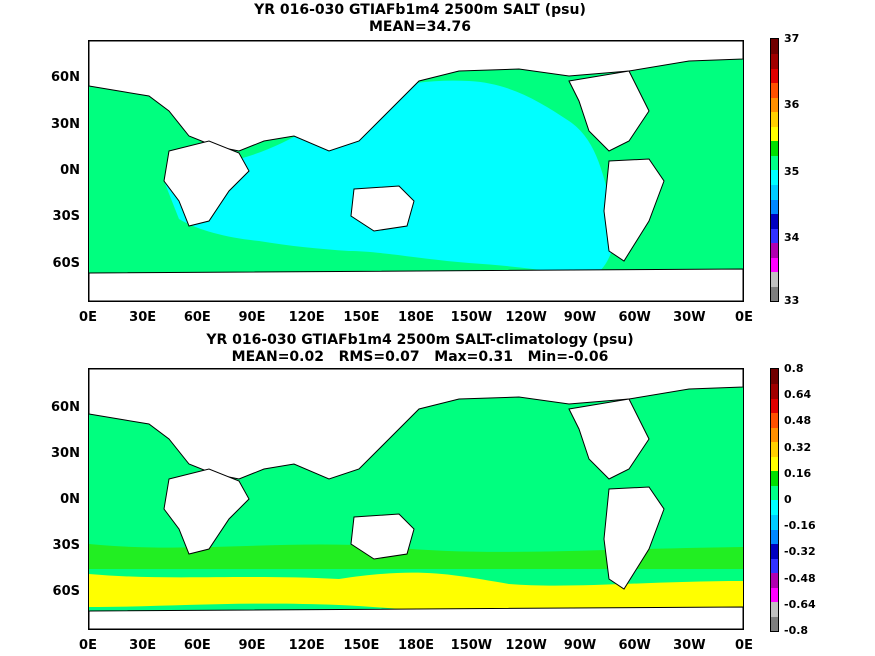 The image size is (875, 656). What do you see at coordinates (798, 395) in the screenshot?
I see `panel2-cbar-label: 0.64` at bounding box center [798, 395].